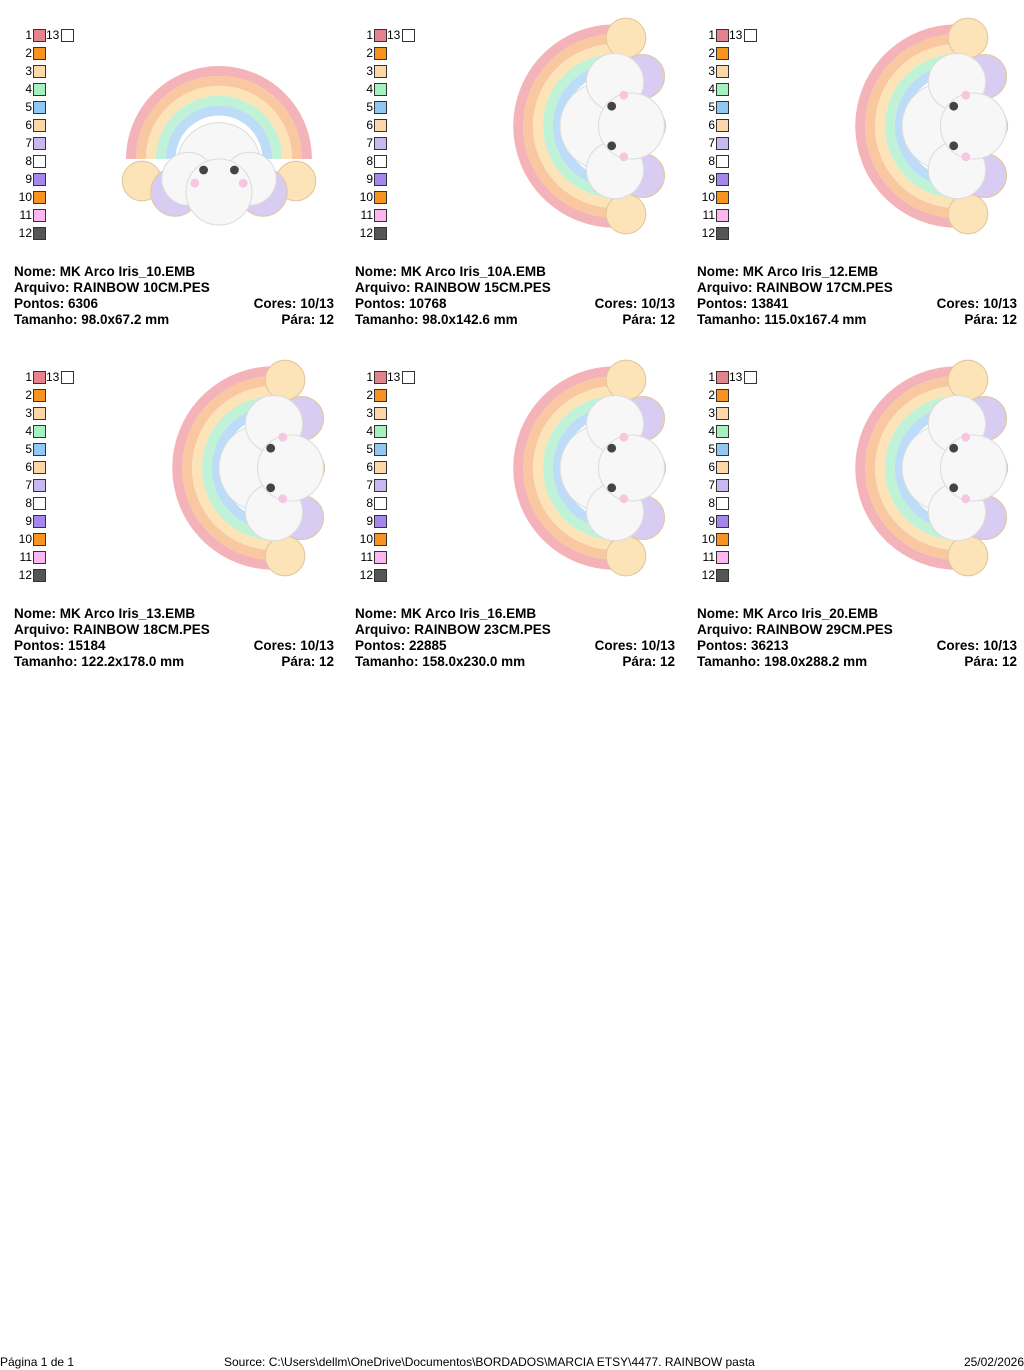 The image size is (1024, 1370). I want to click on design-size-value: 122.2x178.0 mm, so click(133, 661).